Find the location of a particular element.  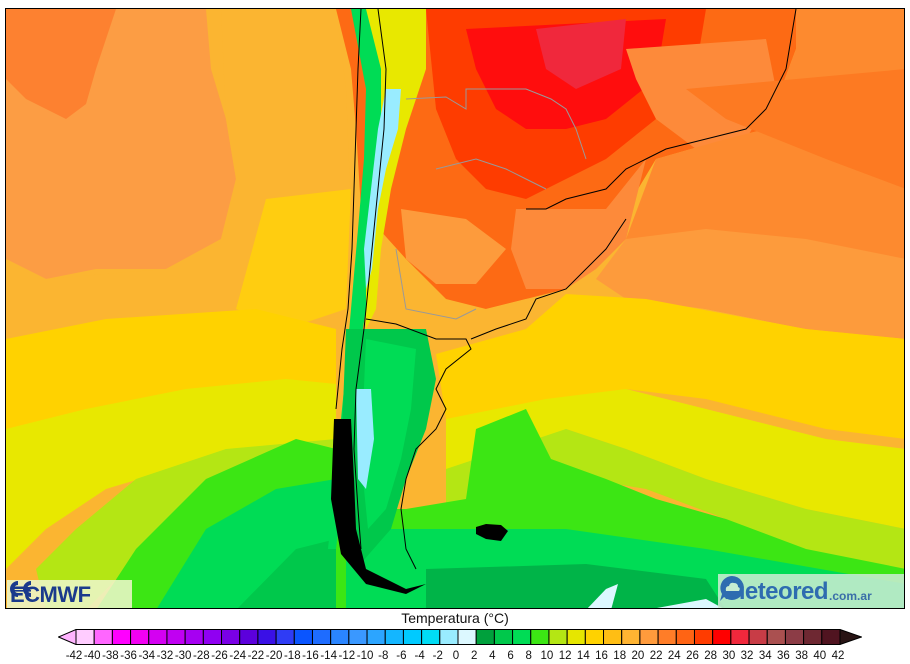

colorbar-tick-label: -34 is located at coordinates (147, 656).